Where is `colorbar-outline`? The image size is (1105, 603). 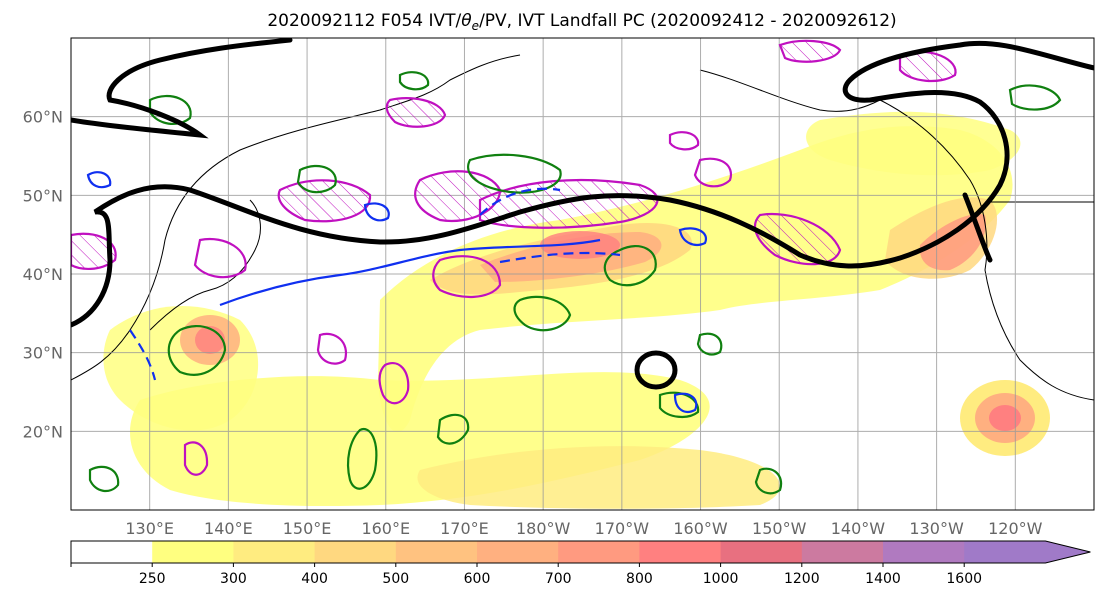
colorbar-outline is located at coordinates (580, 552).